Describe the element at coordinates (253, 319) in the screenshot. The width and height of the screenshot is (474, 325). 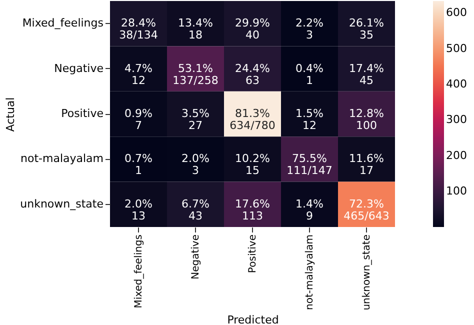
I see `x-axis-title: Predicted` at that location.